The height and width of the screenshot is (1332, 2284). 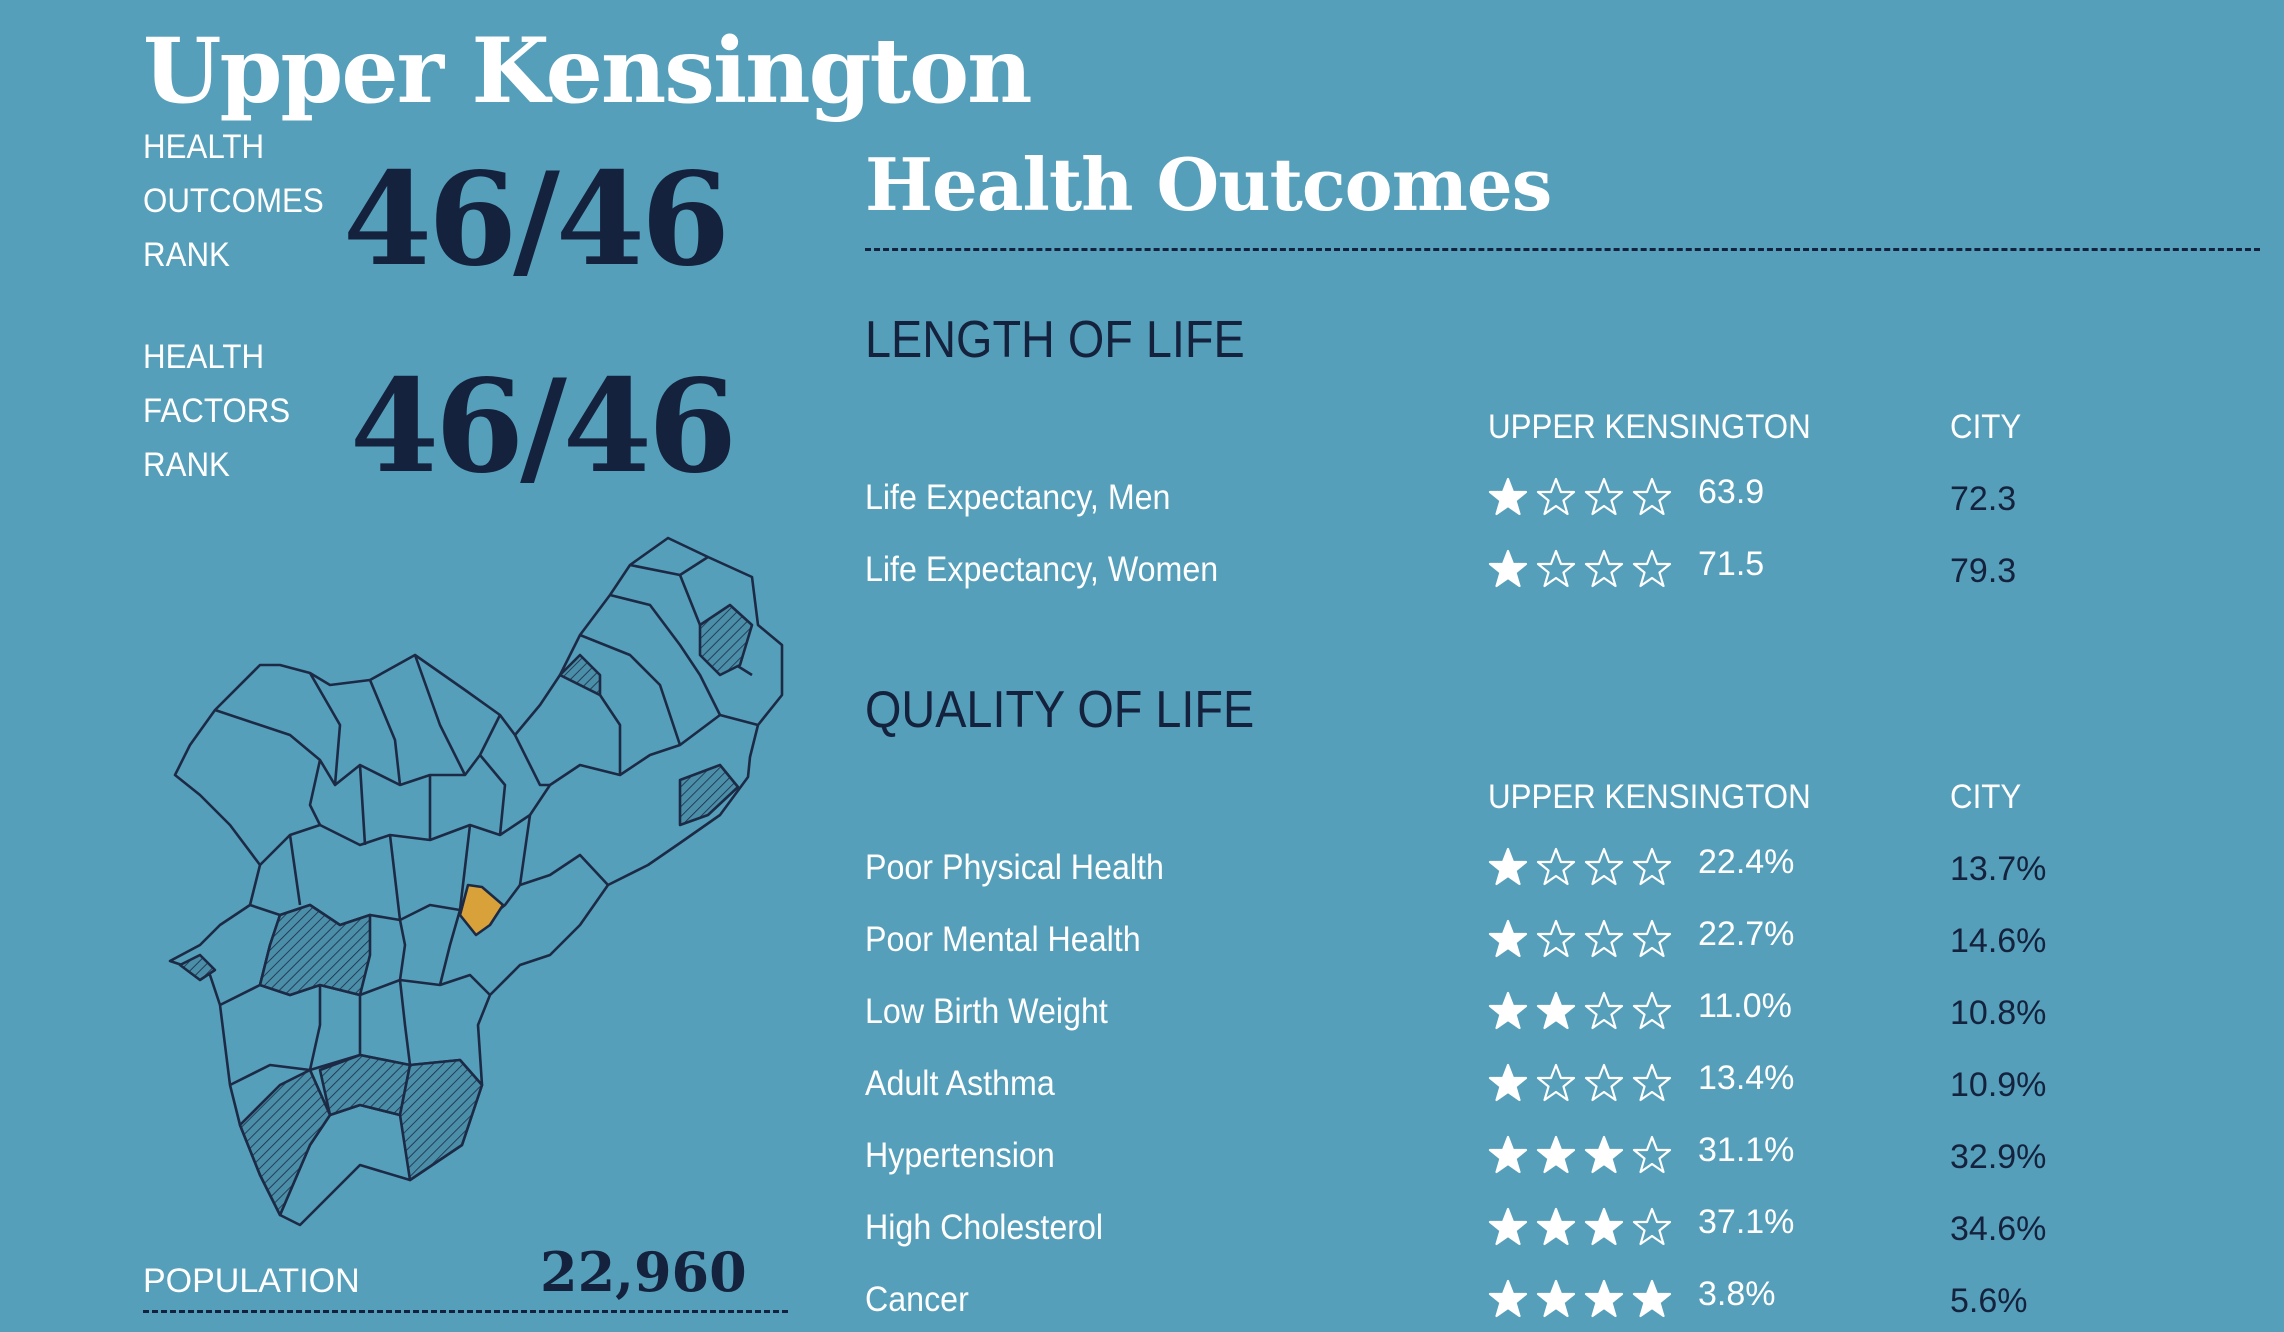 What do you see at coordinates (1055, 340) in the screenshot?
I see `length-of-life-heading: LENGTH OF LIFE` at bounding box center [1055, 340].